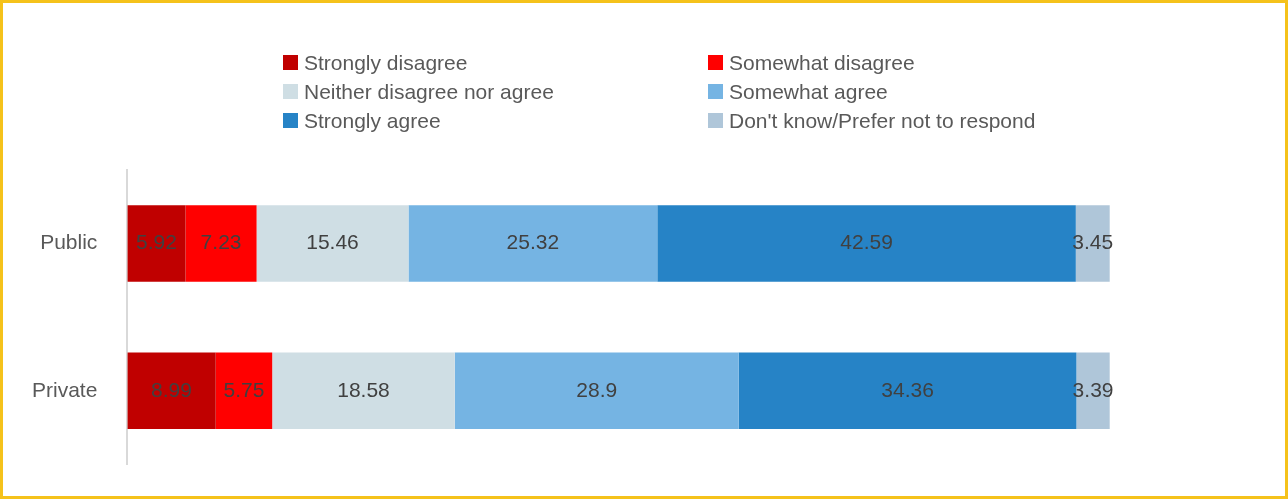  I want to click on data-label: 42.59, so click(866, 242).